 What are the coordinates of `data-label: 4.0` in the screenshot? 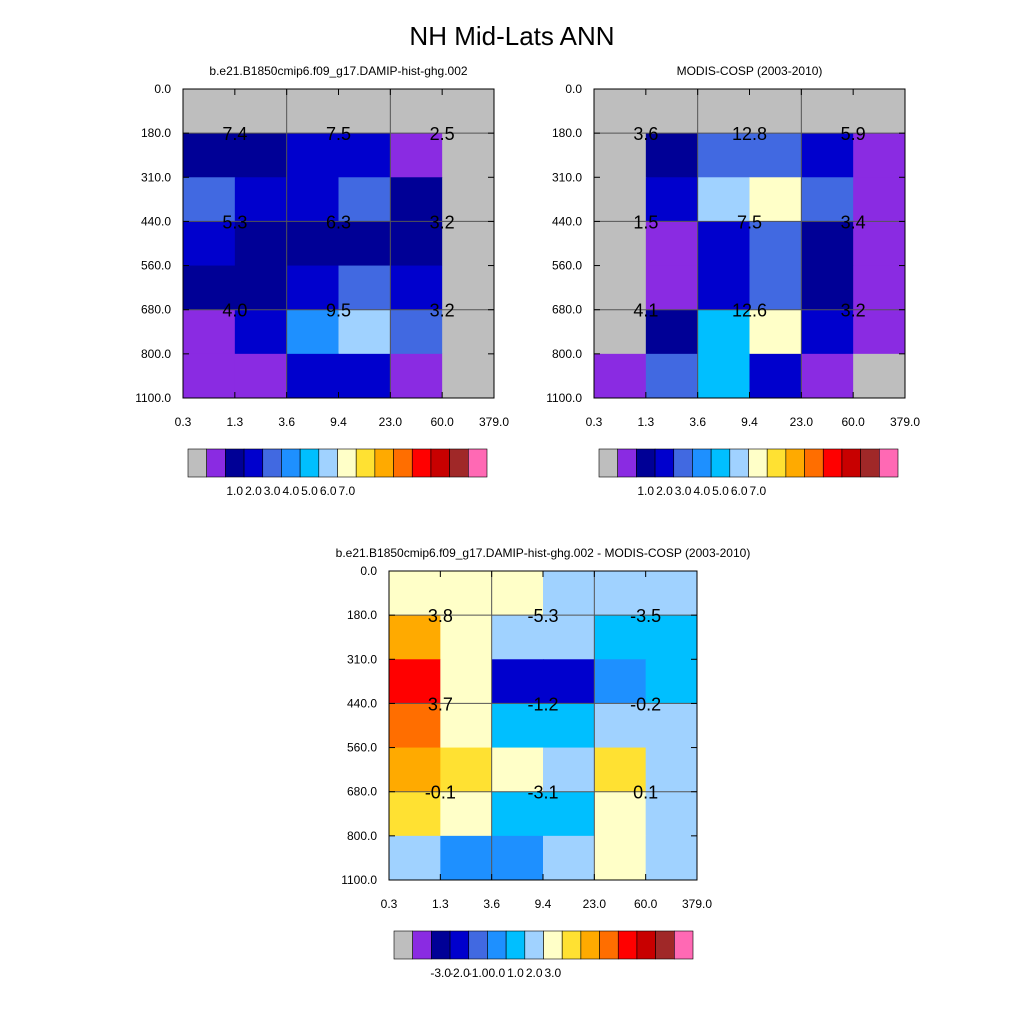 It's located at (234, 311).